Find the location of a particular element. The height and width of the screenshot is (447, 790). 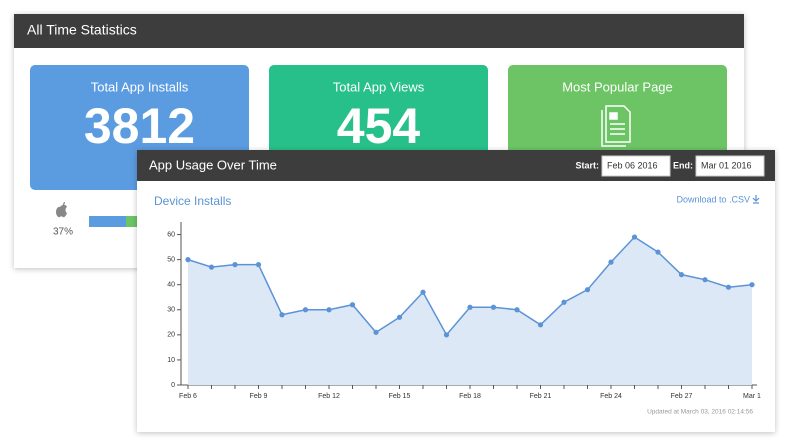

chart-title: Device Installs is located at coordinates (192, 201).